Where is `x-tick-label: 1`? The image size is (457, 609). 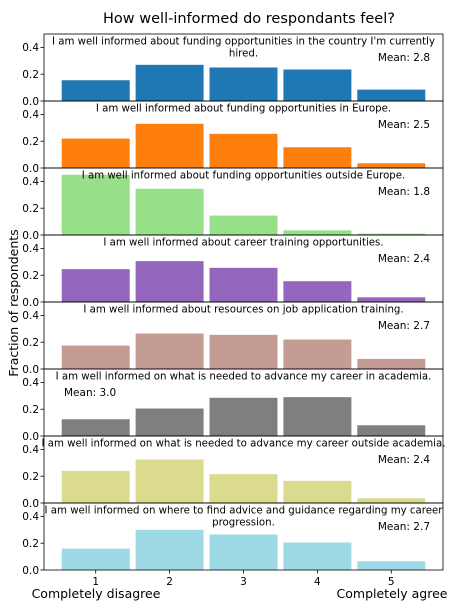 x-tick-label: 1 is located at coordinates (95, 582).